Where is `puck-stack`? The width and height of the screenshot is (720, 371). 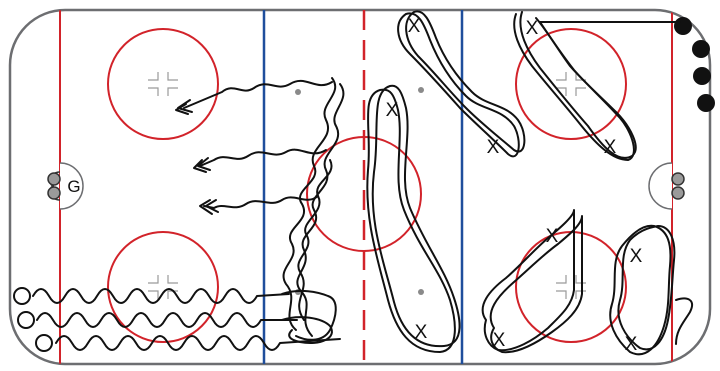
puck-stack is located at coordinates (694, 64).